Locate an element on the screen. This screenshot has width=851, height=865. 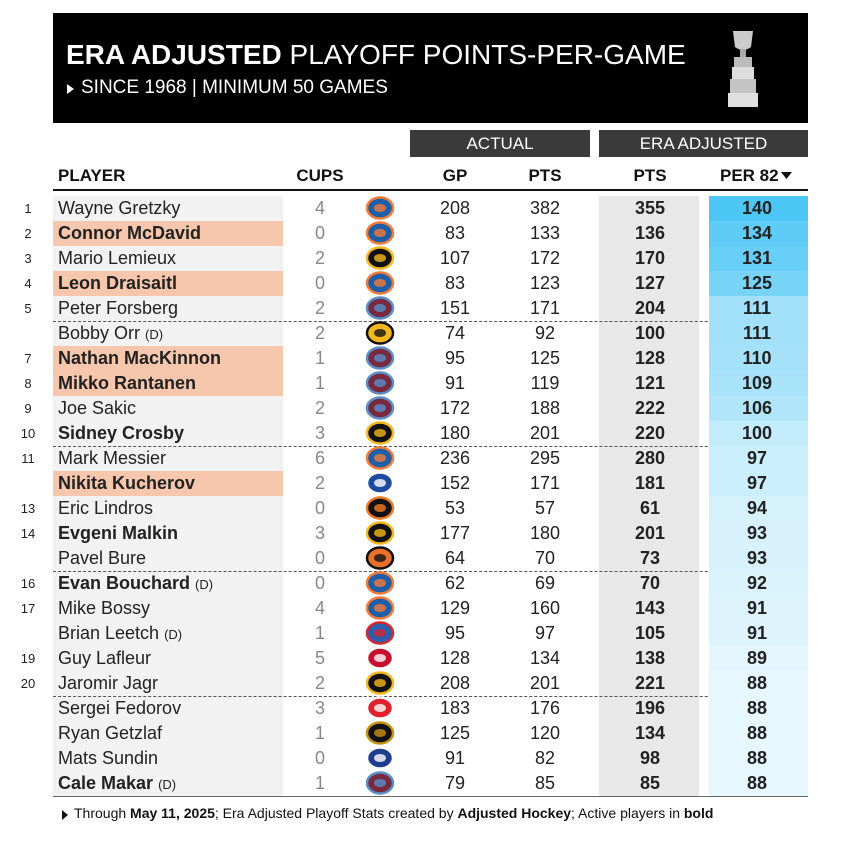
gp: 151 is located at coordinates (455, 308).